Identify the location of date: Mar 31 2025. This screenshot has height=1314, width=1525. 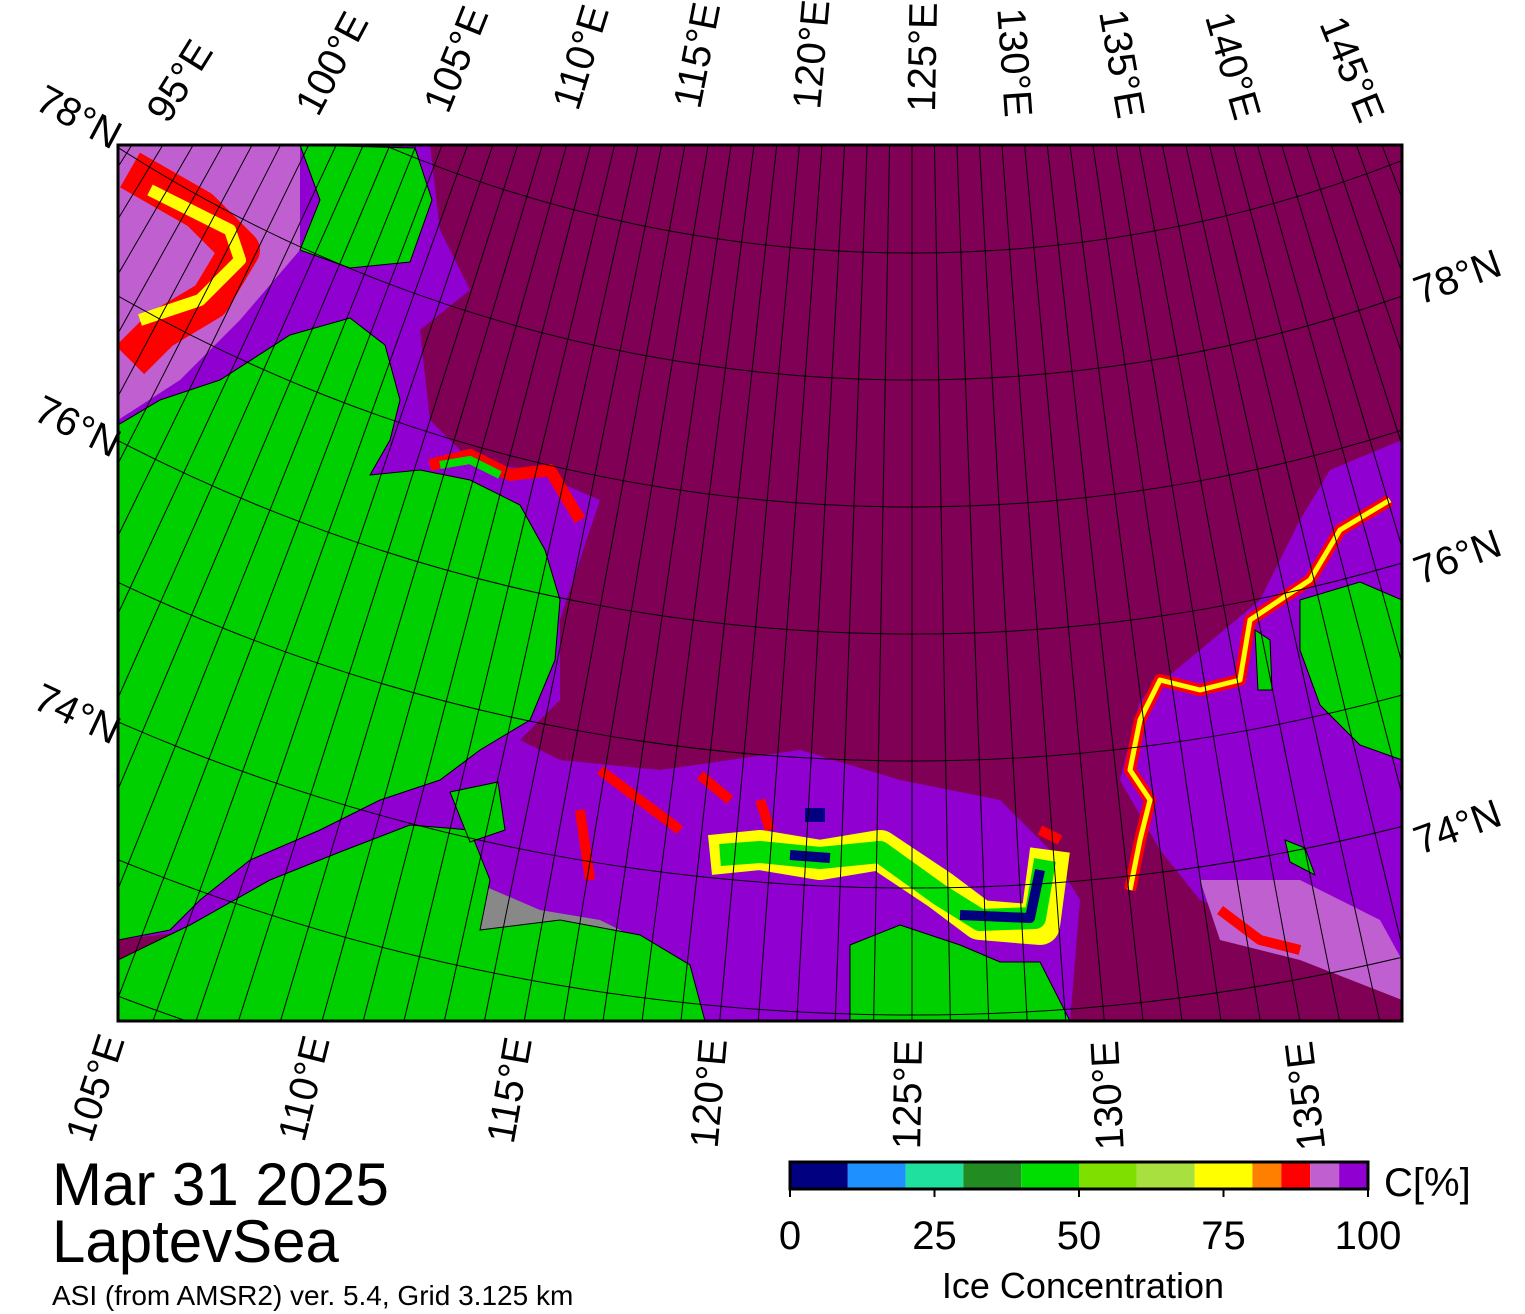
(220, 1184).